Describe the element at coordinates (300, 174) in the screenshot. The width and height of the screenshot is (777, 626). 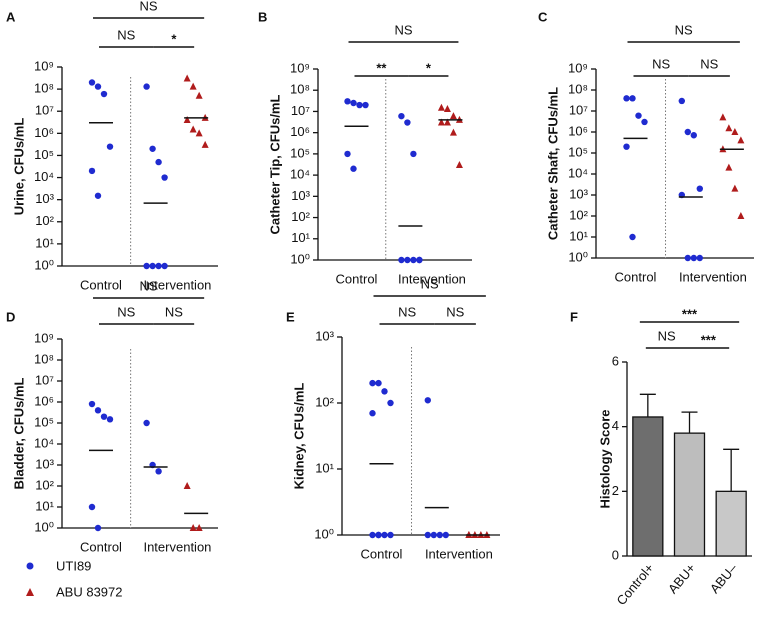
I see `y-tick-label: 10⁴` at that location.